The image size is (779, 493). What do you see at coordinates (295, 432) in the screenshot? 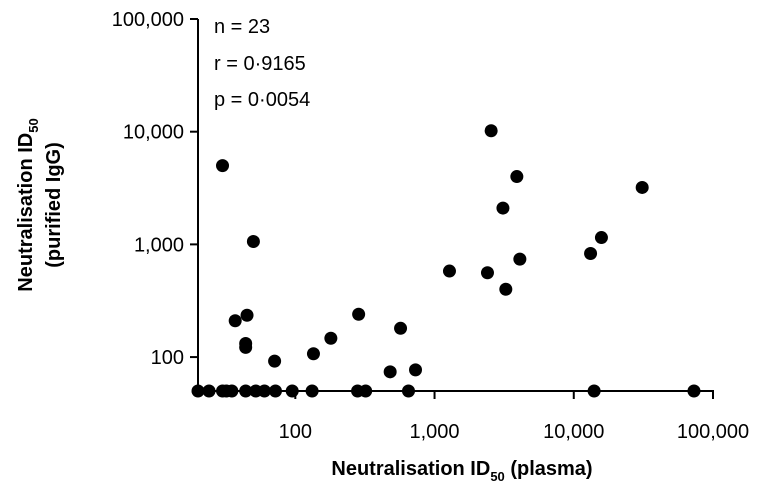
I see `x-tick-label: 100` at bounding box center [295, 432].